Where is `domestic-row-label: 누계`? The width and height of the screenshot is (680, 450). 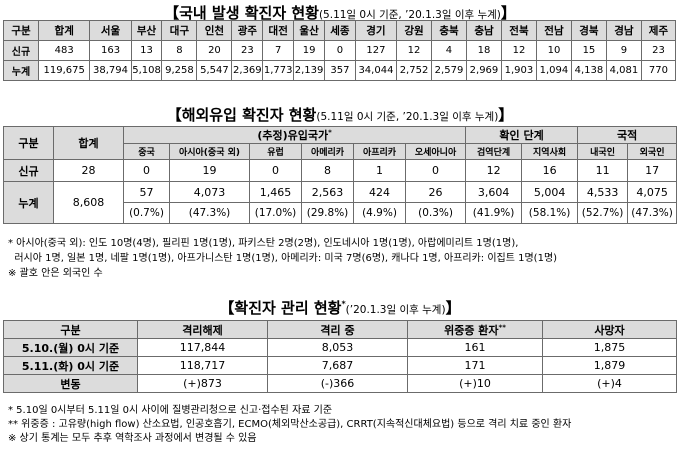 domestic-row-label: 누계 is located at coordinates (21, 70).